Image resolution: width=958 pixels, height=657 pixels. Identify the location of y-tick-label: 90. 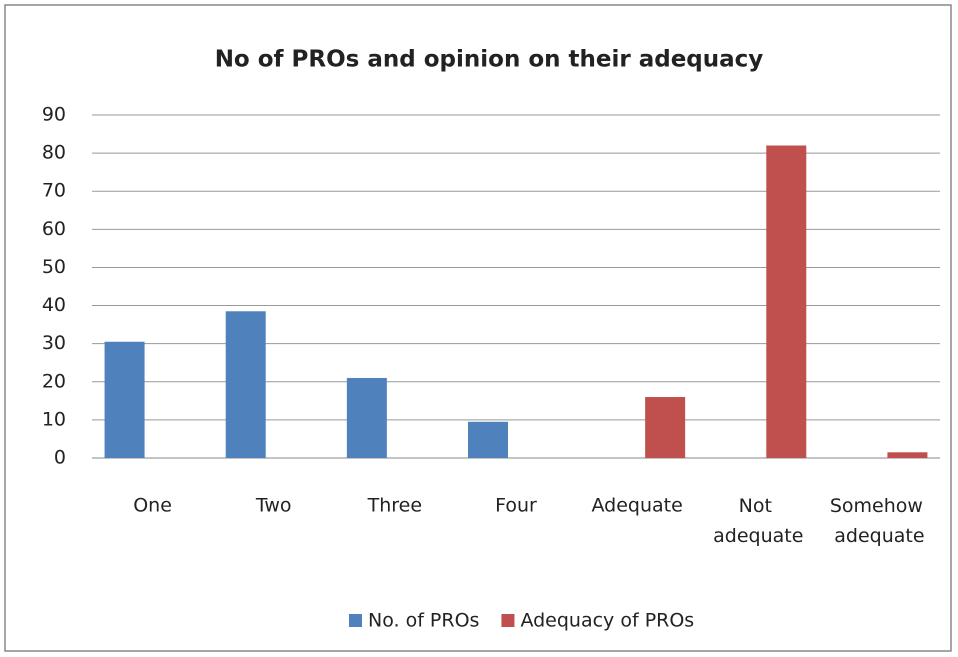
(54, 115).